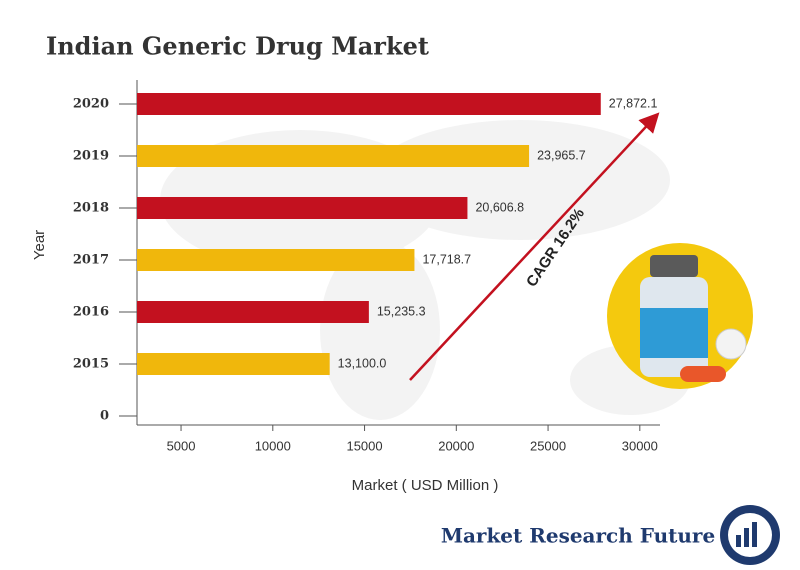  I want to click on x-tick-label: 25000, so click(548, 445).